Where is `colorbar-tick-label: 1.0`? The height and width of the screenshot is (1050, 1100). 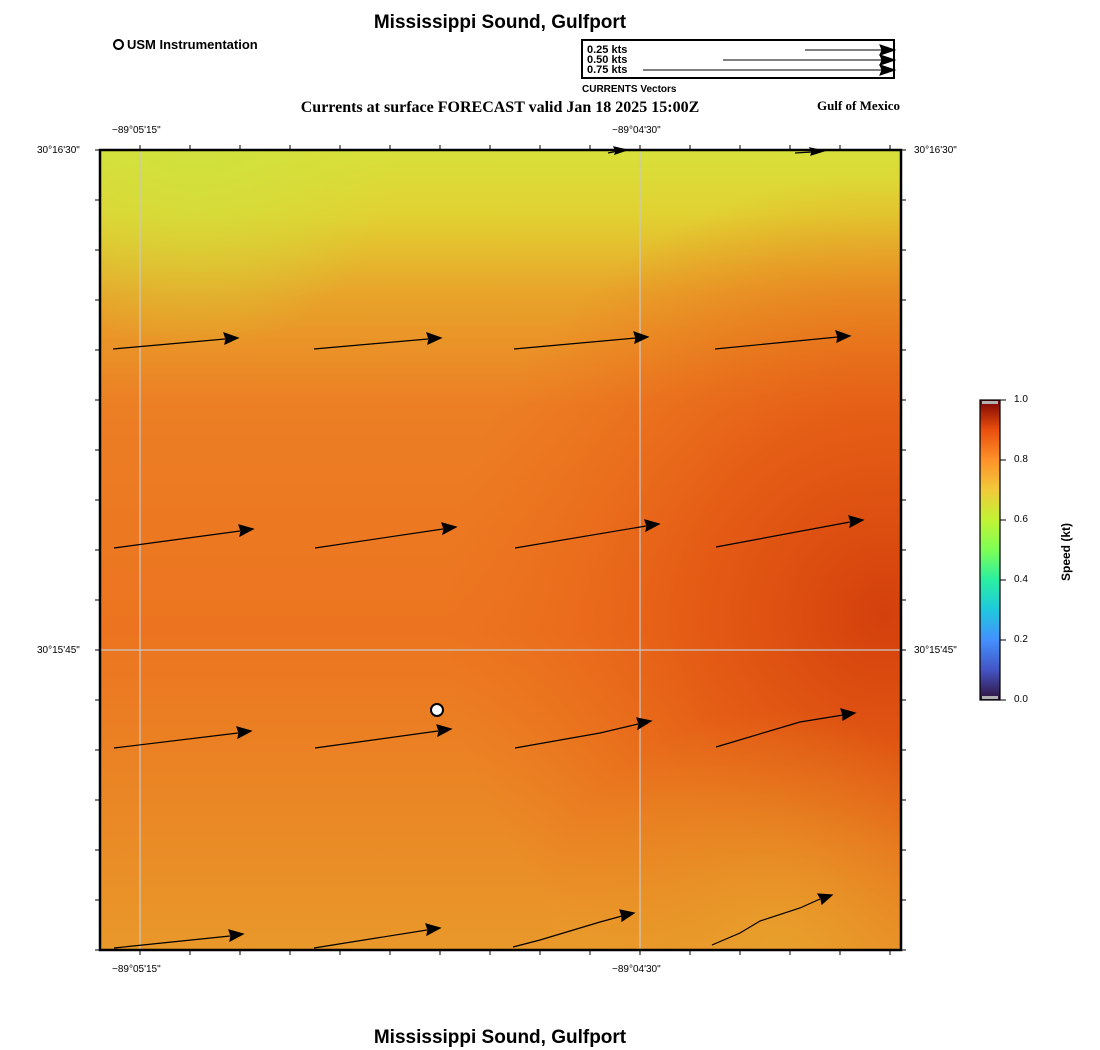 colorbar-tick-label: 1.0 is located at coordinates (1021, 399).